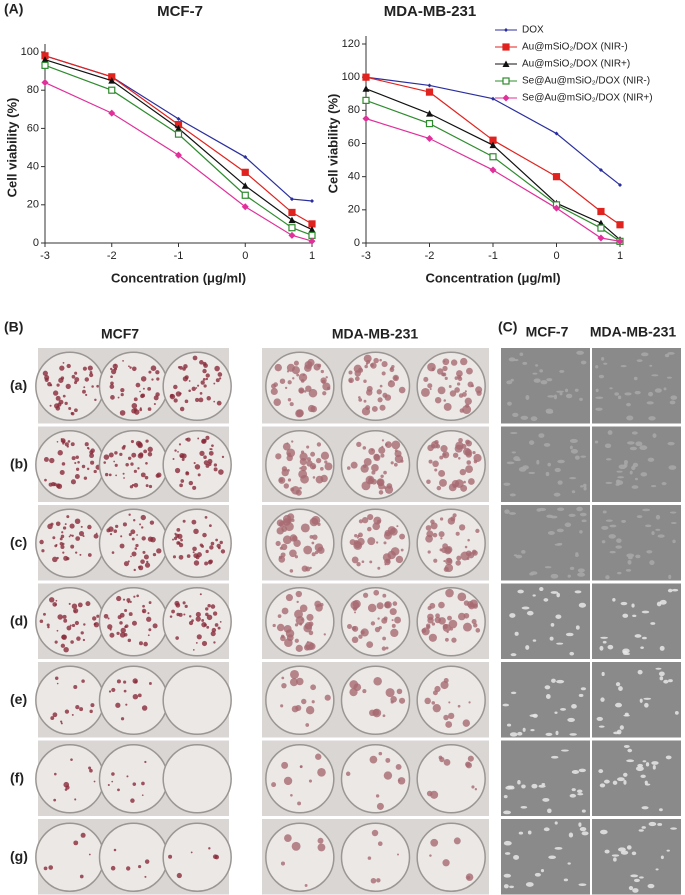  What do you see at coordinates (375, 334) in the screenshot?
I see `column-label: MDA-MB-231` at bounding box center [375, 334].